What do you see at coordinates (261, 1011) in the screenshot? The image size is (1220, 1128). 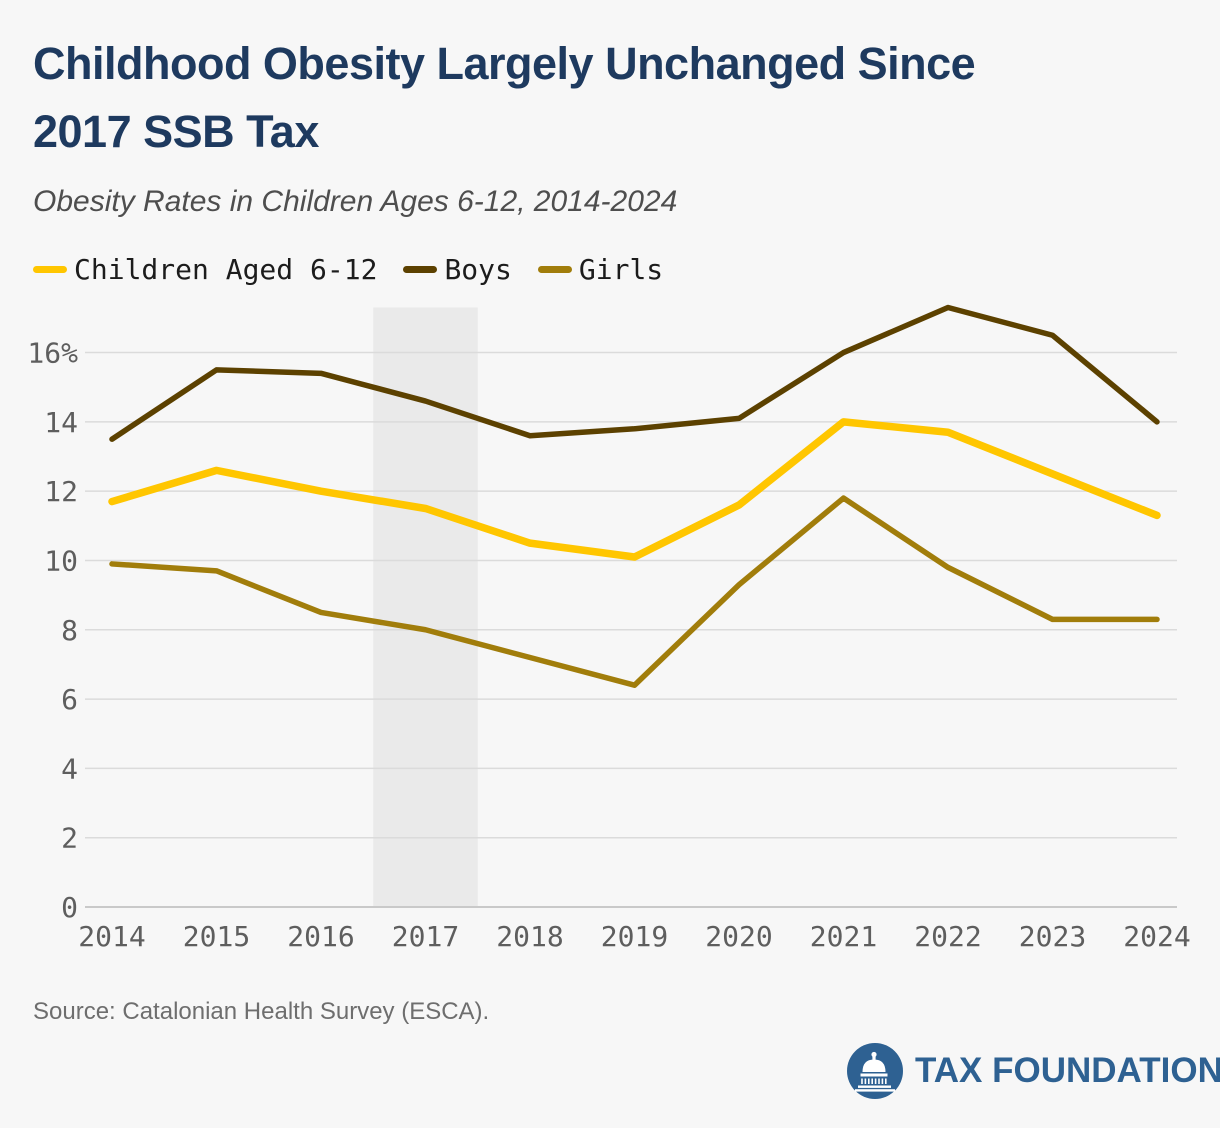 I see `source-note: Source: Catalonian Health Survey (ESCA).` at bounding box center [261, 1011].